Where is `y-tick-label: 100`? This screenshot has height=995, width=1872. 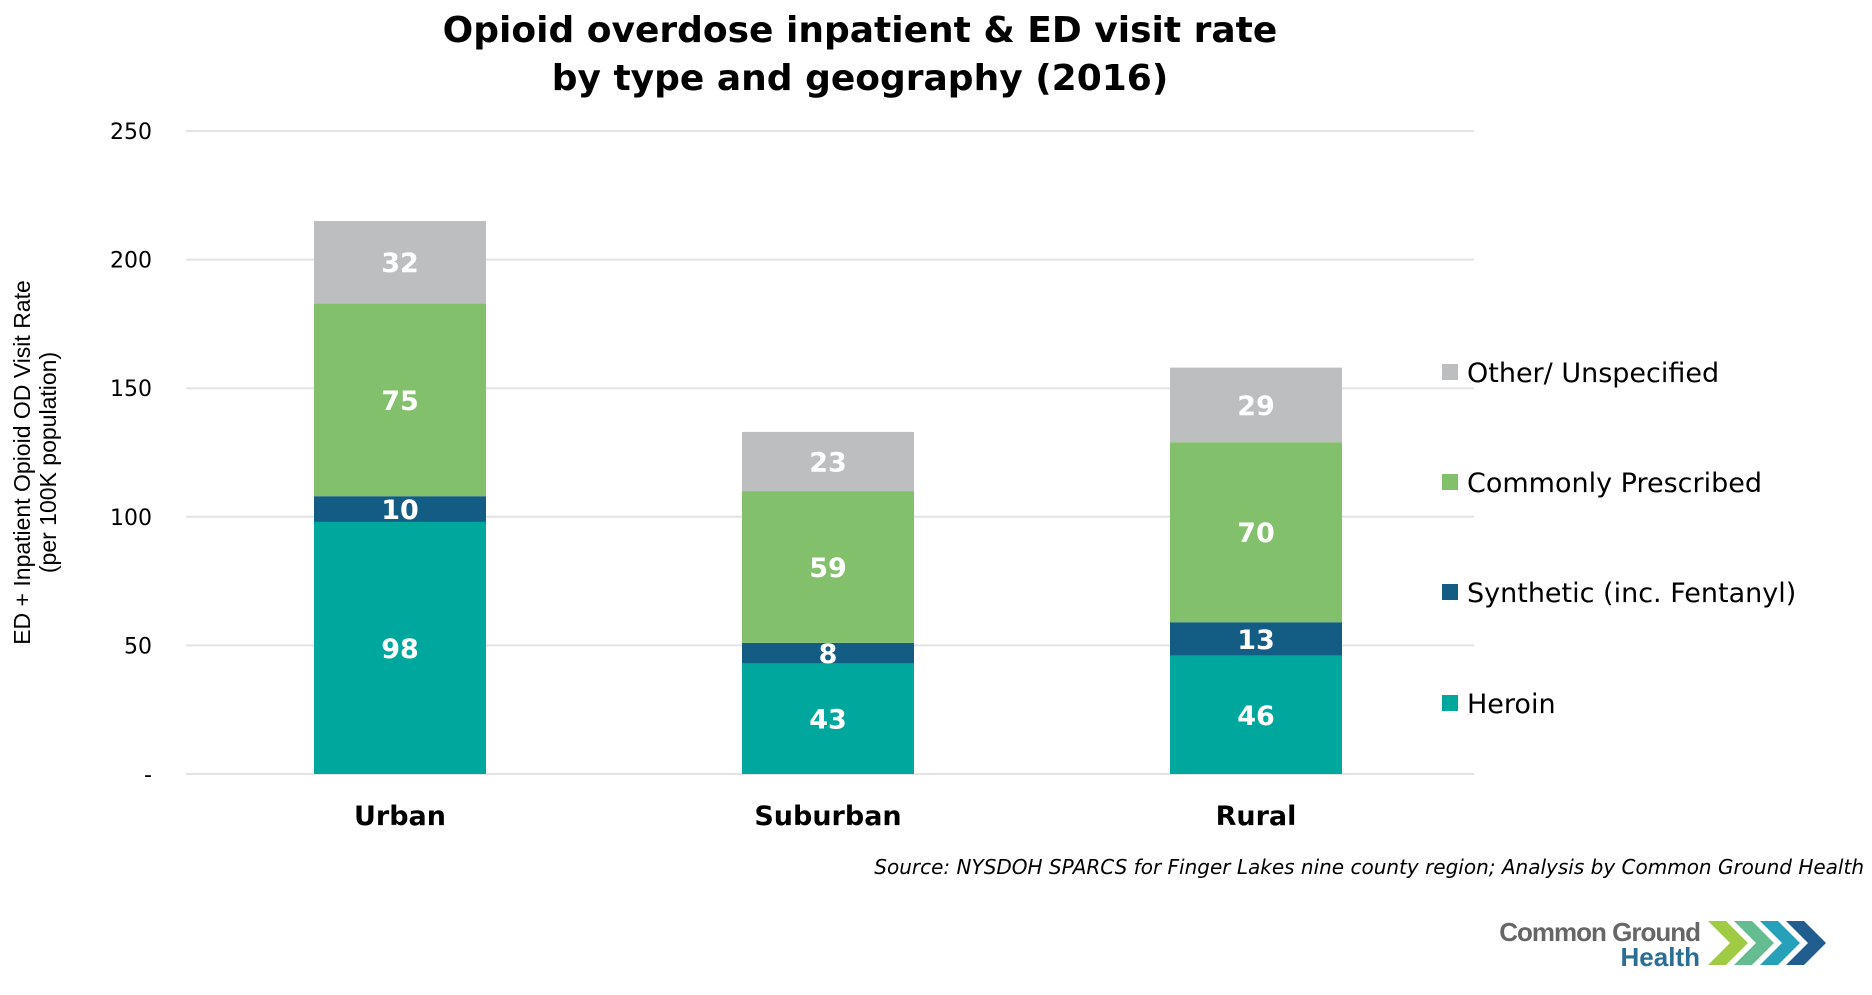
y-tick-label: 100 is located at coordinates (131, 518).